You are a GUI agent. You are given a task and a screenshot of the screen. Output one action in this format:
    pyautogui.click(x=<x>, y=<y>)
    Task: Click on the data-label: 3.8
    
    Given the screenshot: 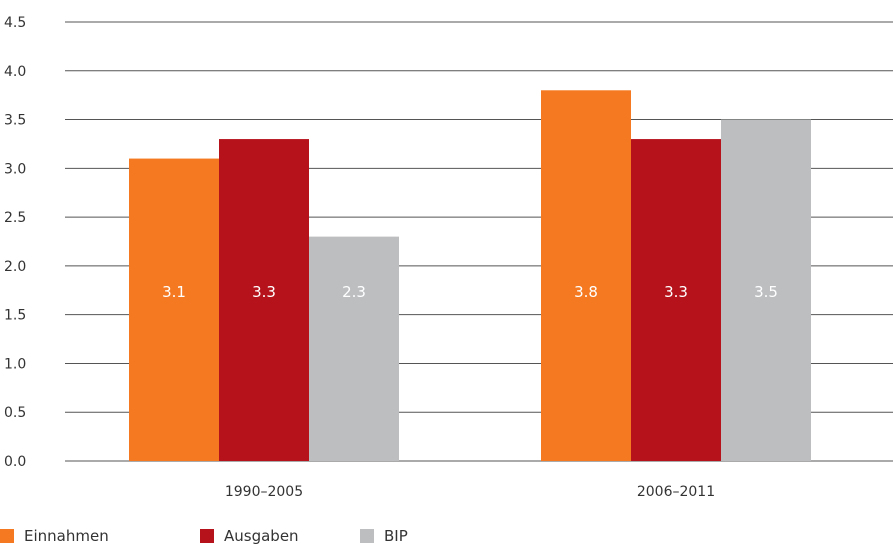 What is the action you would take?
    pyautogui.click(x=586, y=292)
    